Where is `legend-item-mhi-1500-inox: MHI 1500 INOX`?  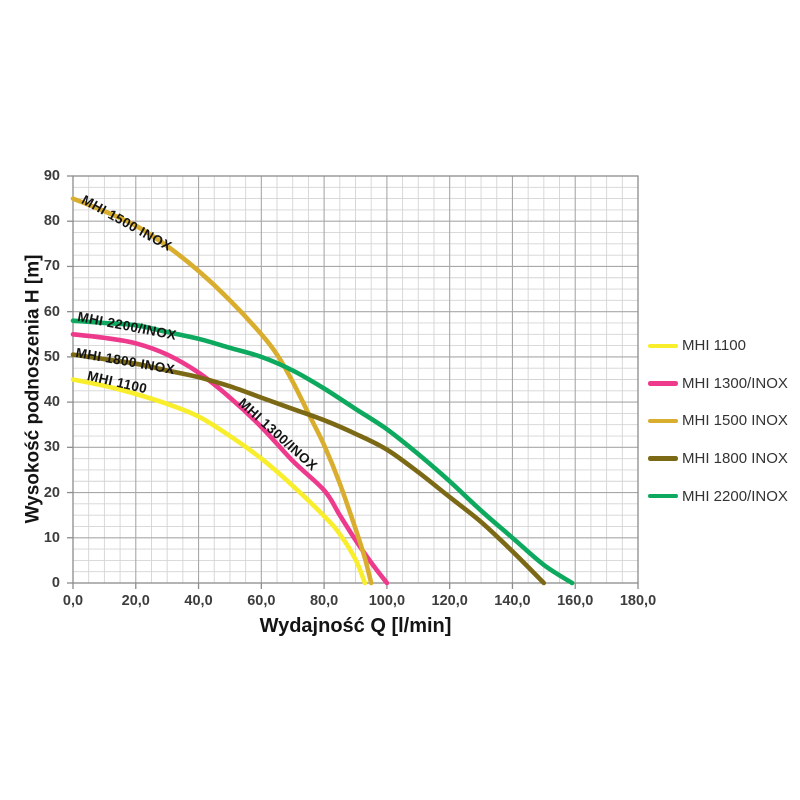
legend-item-mhi-1500-inox: MHI 1500 INOX is located at coordinates (718, 421).